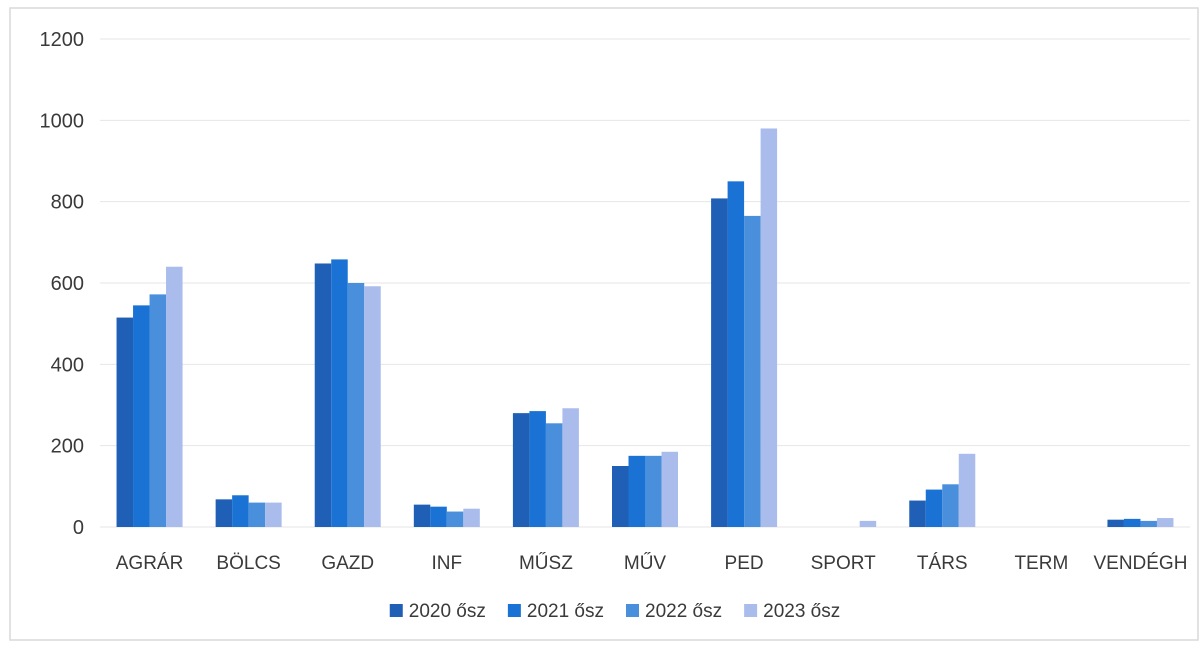  Describe the element at coordinates (67, 284) in the screenshot. I see `y-tick-label: 600` at that location.